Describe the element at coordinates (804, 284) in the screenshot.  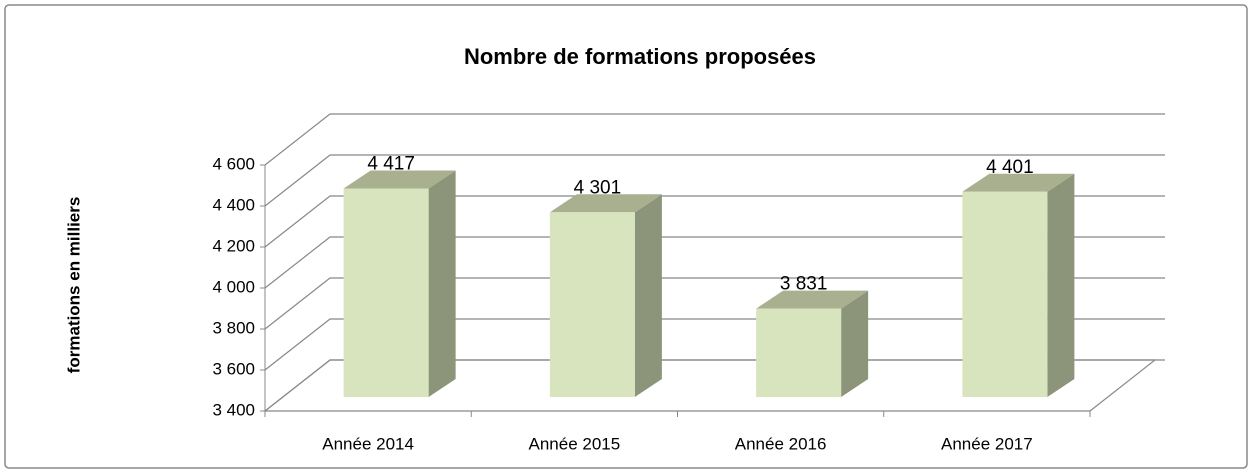
I see `data-label: 3 831` at that location.